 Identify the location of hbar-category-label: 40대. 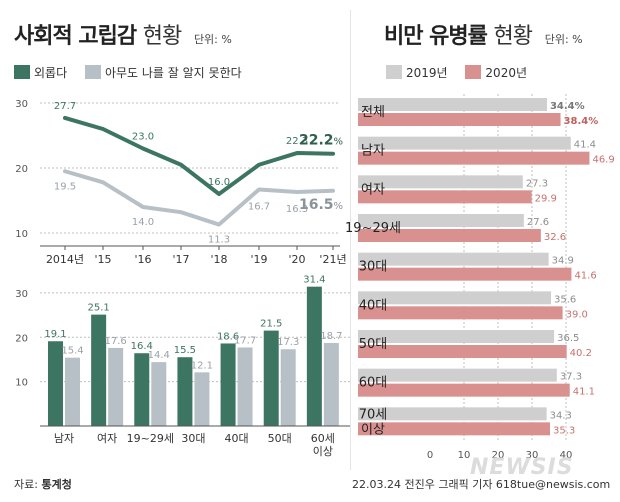
(373, 305).